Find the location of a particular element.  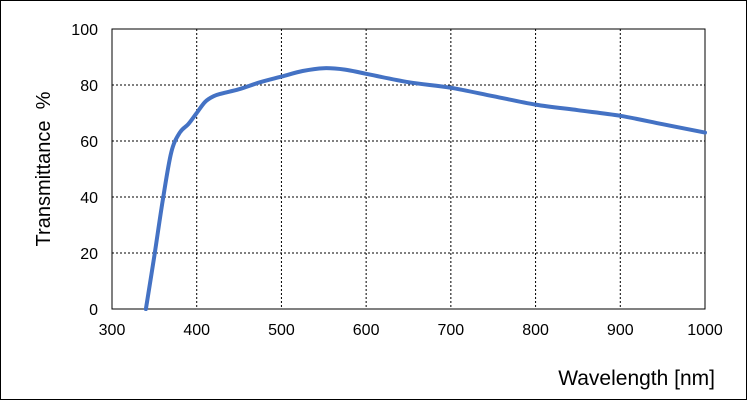

x-tick-label-1000: 1000 is located at coordinates (705, 330).